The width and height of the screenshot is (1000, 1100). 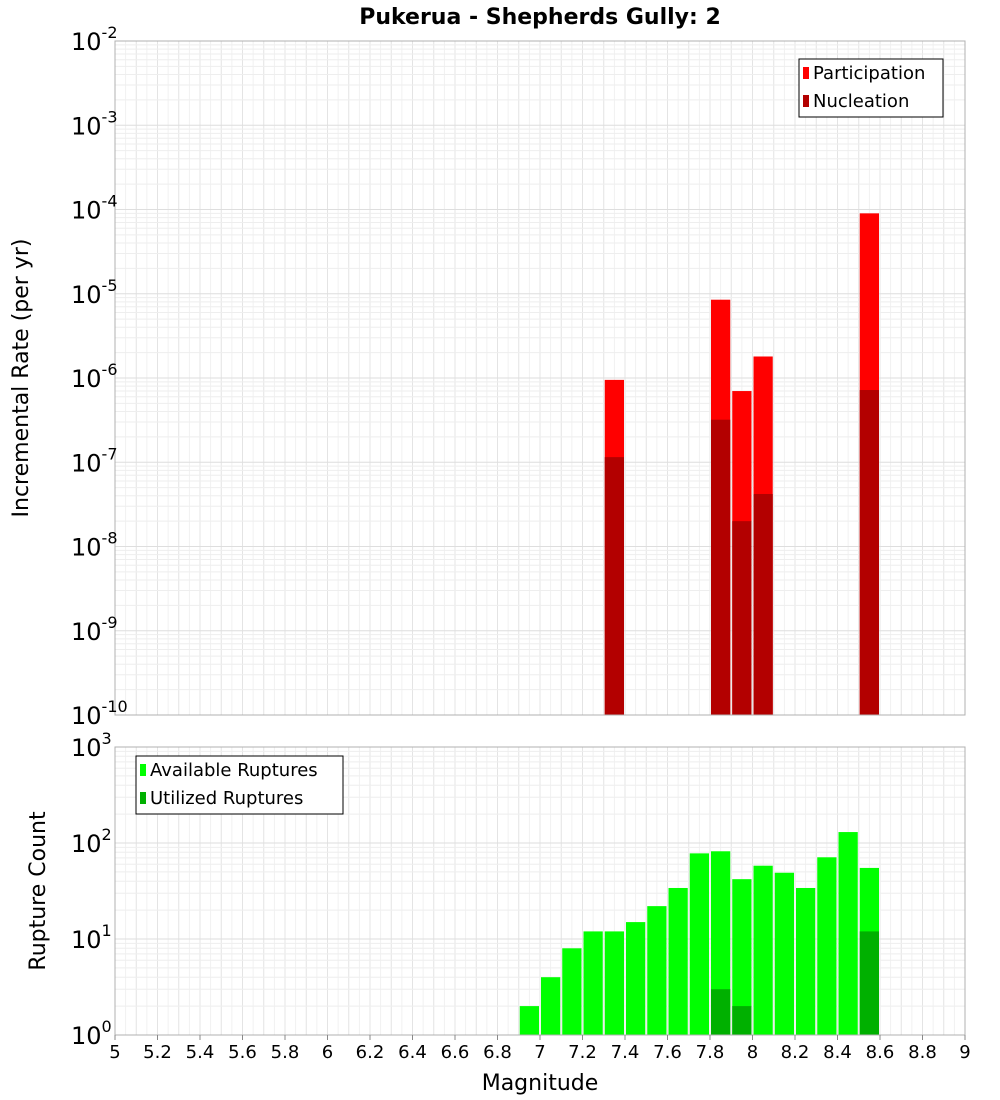 I want to click on x-tick-label: 6.6, so click(x=455, y=1052).